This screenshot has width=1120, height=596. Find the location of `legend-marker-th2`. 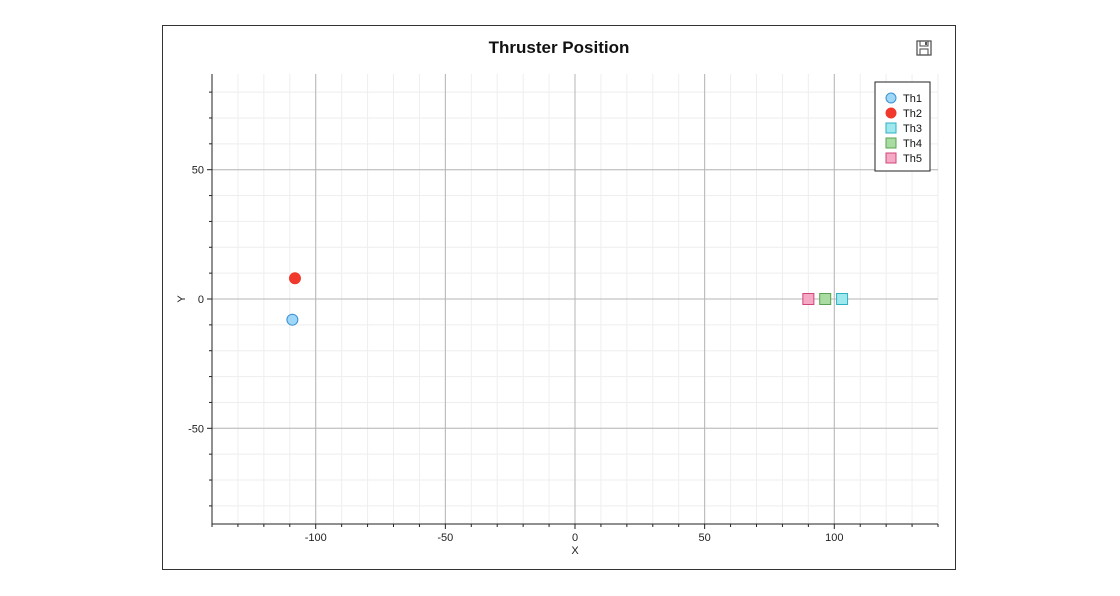

legend-marker-th2 is located at coordinates (891, 113).